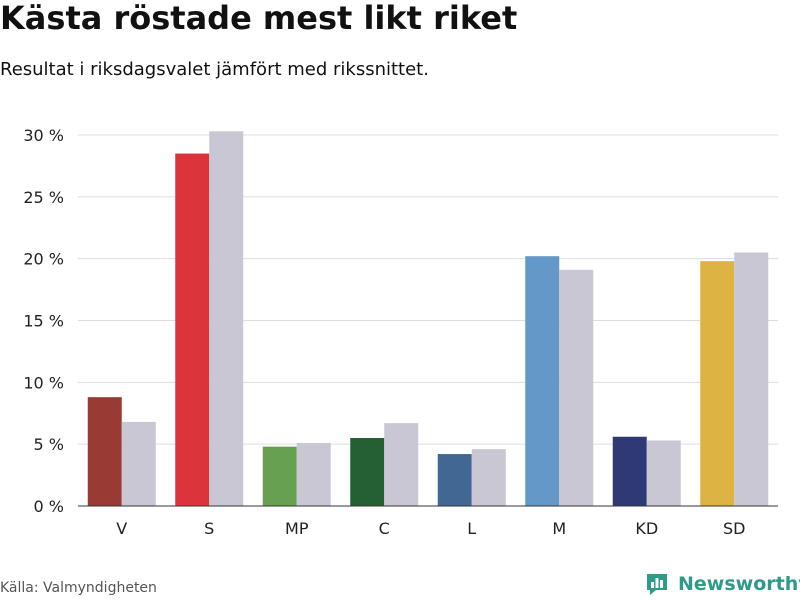 This screenshot has width=800, height=600. Describe the element at coordinates (49, 506) in the screenshot. I see `y-tick-label: 0 %` at that location.